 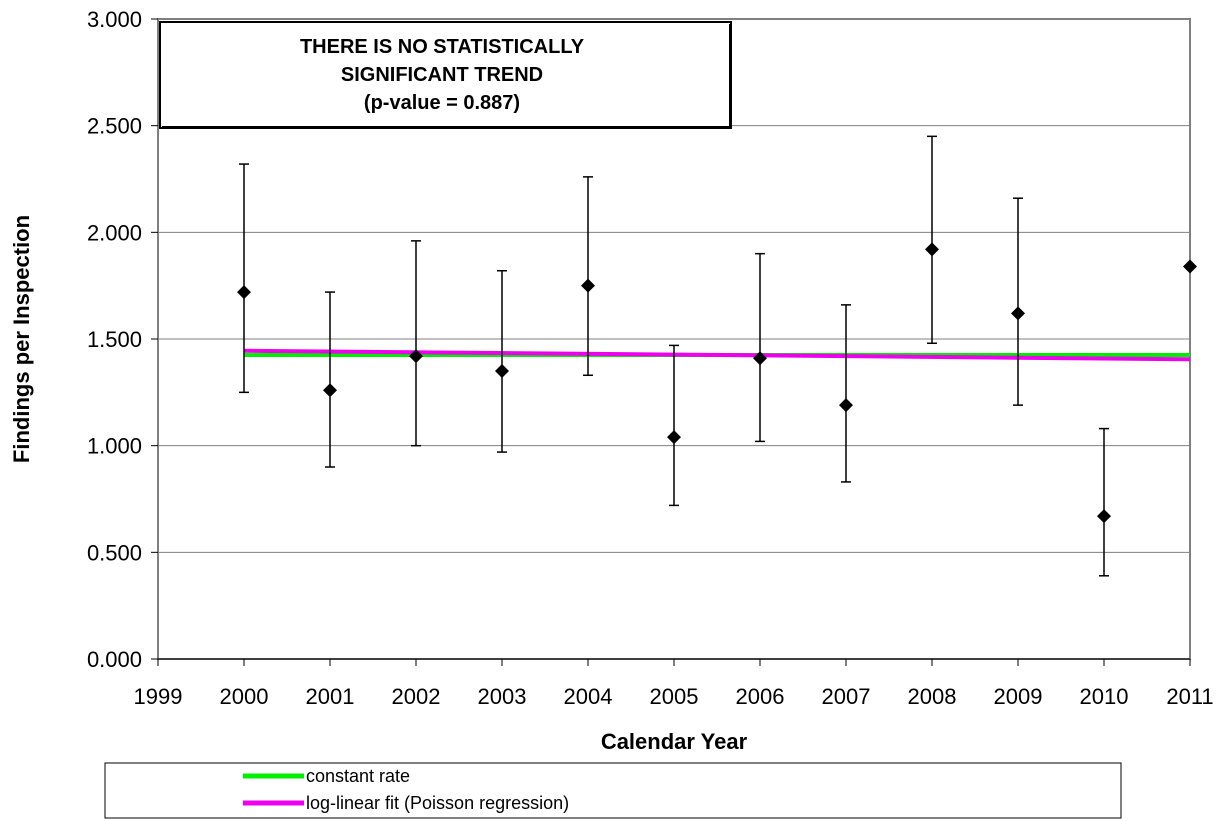 I want to click on y-tick-label: 3.000, so click(x=114, y=19).